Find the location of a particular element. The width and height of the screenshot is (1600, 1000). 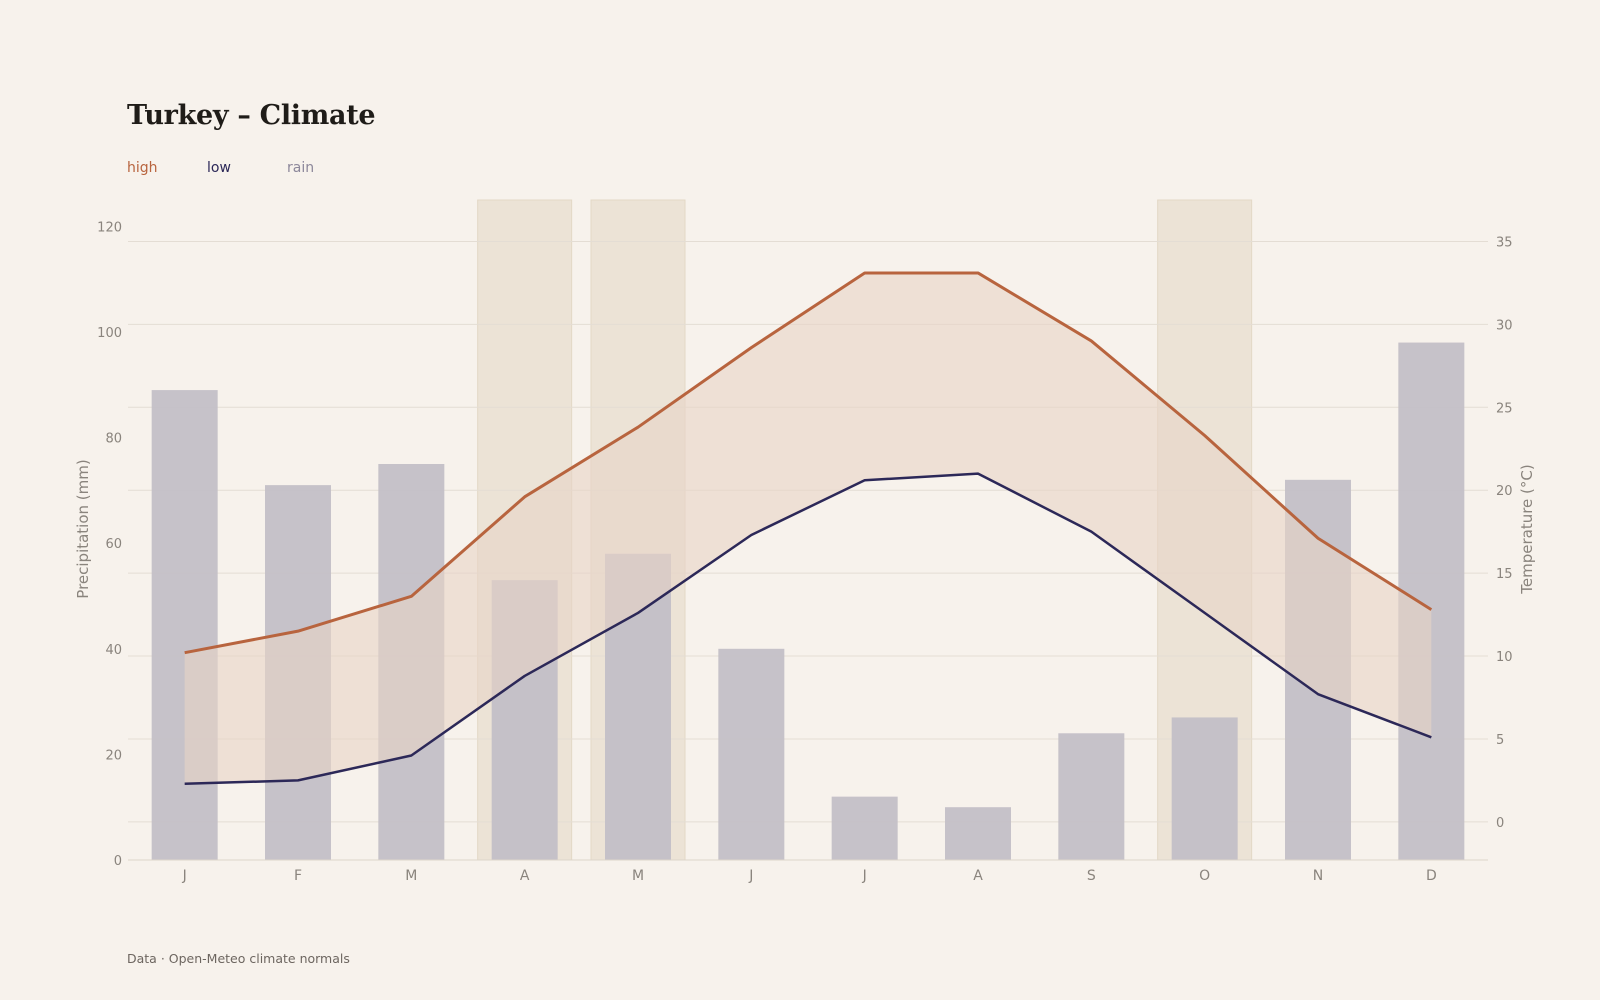

left-tick-label: 100 is located at coordinates (109, 333).